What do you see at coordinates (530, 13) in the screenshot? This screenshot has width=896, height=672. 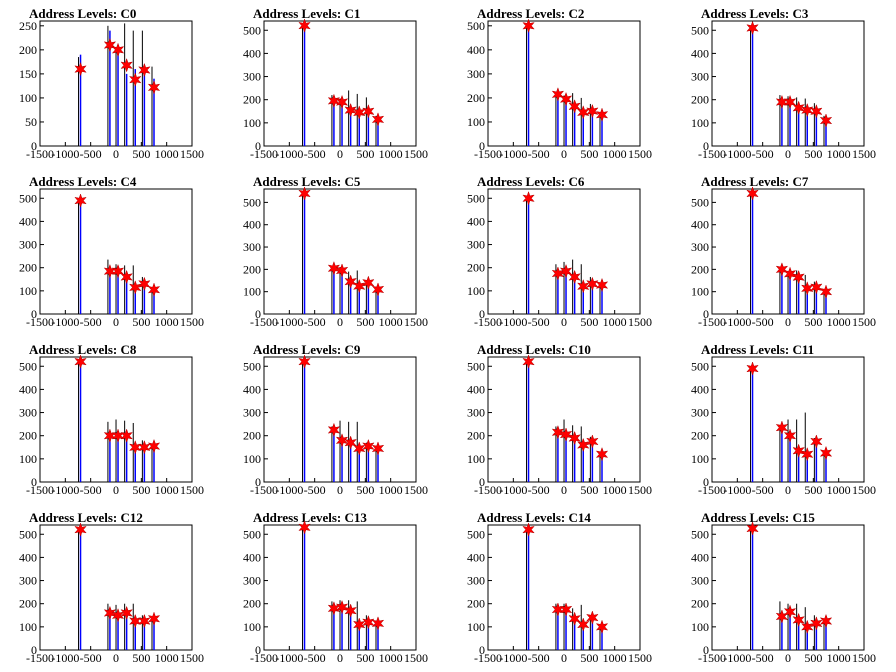 I see `chart-title: Address Levels: C2` at bounding box center [530, 13].